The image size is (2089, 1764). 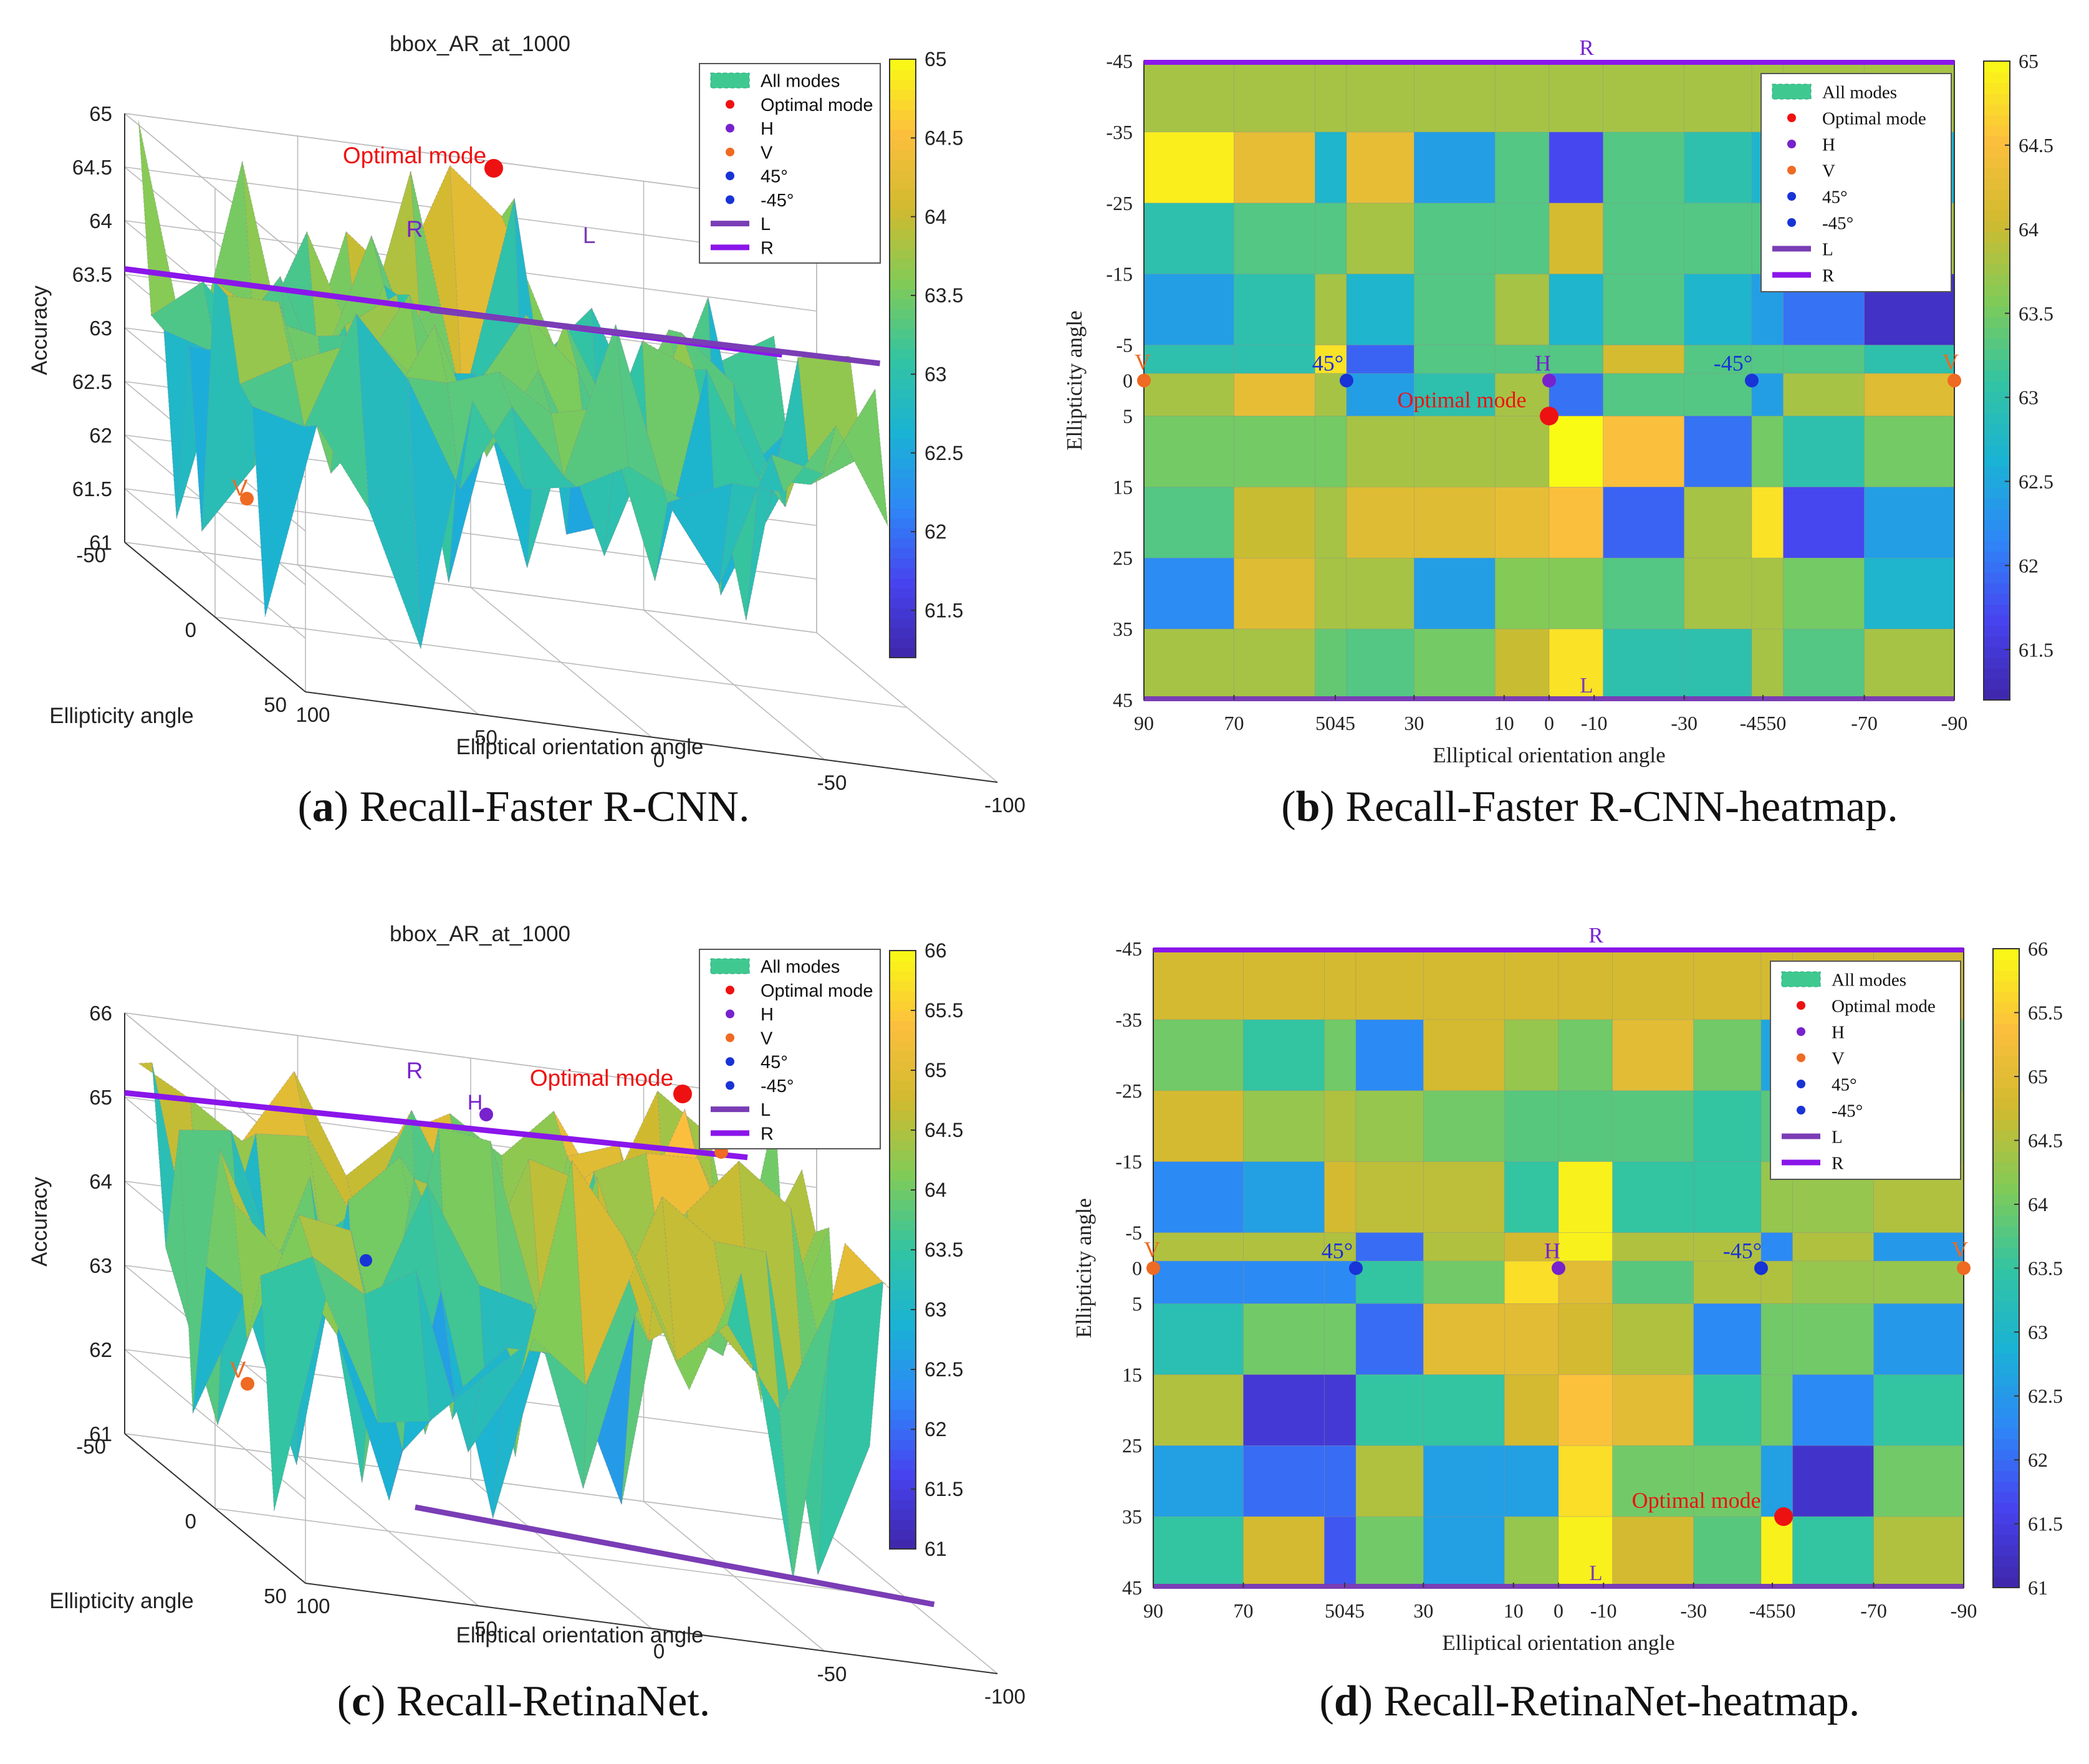 What do you see at coordinates (1763, 723) in the screenshot?
I see `x-tick-label: -4550` at bounding box center [1763, 723].